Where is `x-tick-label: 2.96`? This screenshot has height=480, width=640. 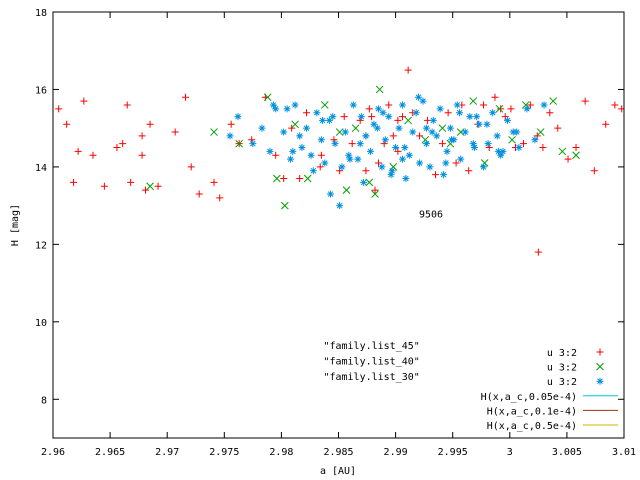 x-tick-label: 2.96 is located at coordinates (53, 452).